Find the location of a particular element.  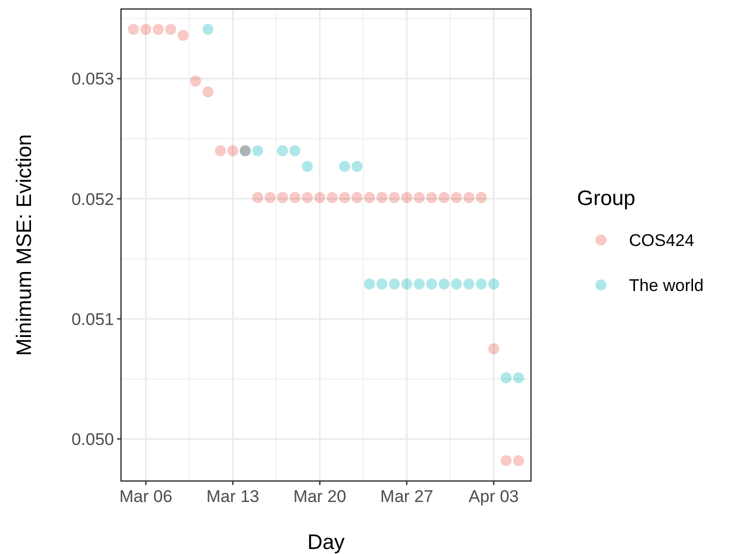

x-tick-label: Apr 03 is located at coordinates (493, 496).